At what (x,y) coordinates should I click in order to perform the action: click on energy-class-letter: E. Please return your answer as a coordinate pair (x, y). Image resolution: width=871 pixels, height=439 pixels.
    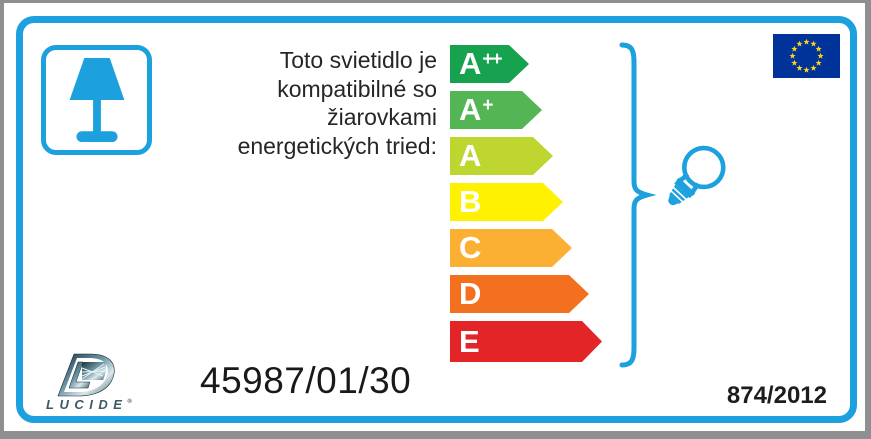
    Looking at the image, I should click on (469, 341).